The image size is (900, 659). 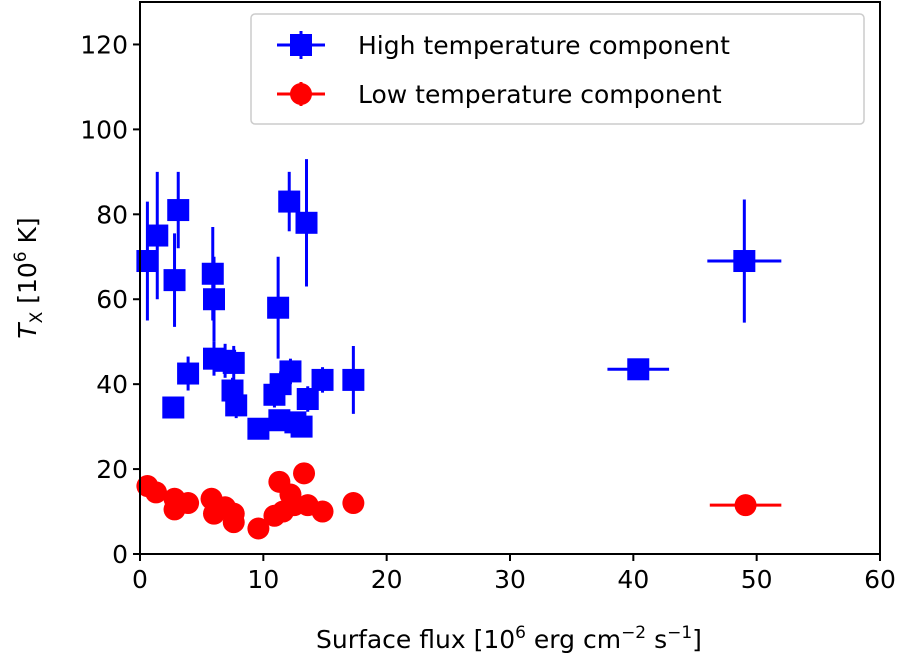 I want to click on y-tick-label: 120, so click(x=104, y=44).